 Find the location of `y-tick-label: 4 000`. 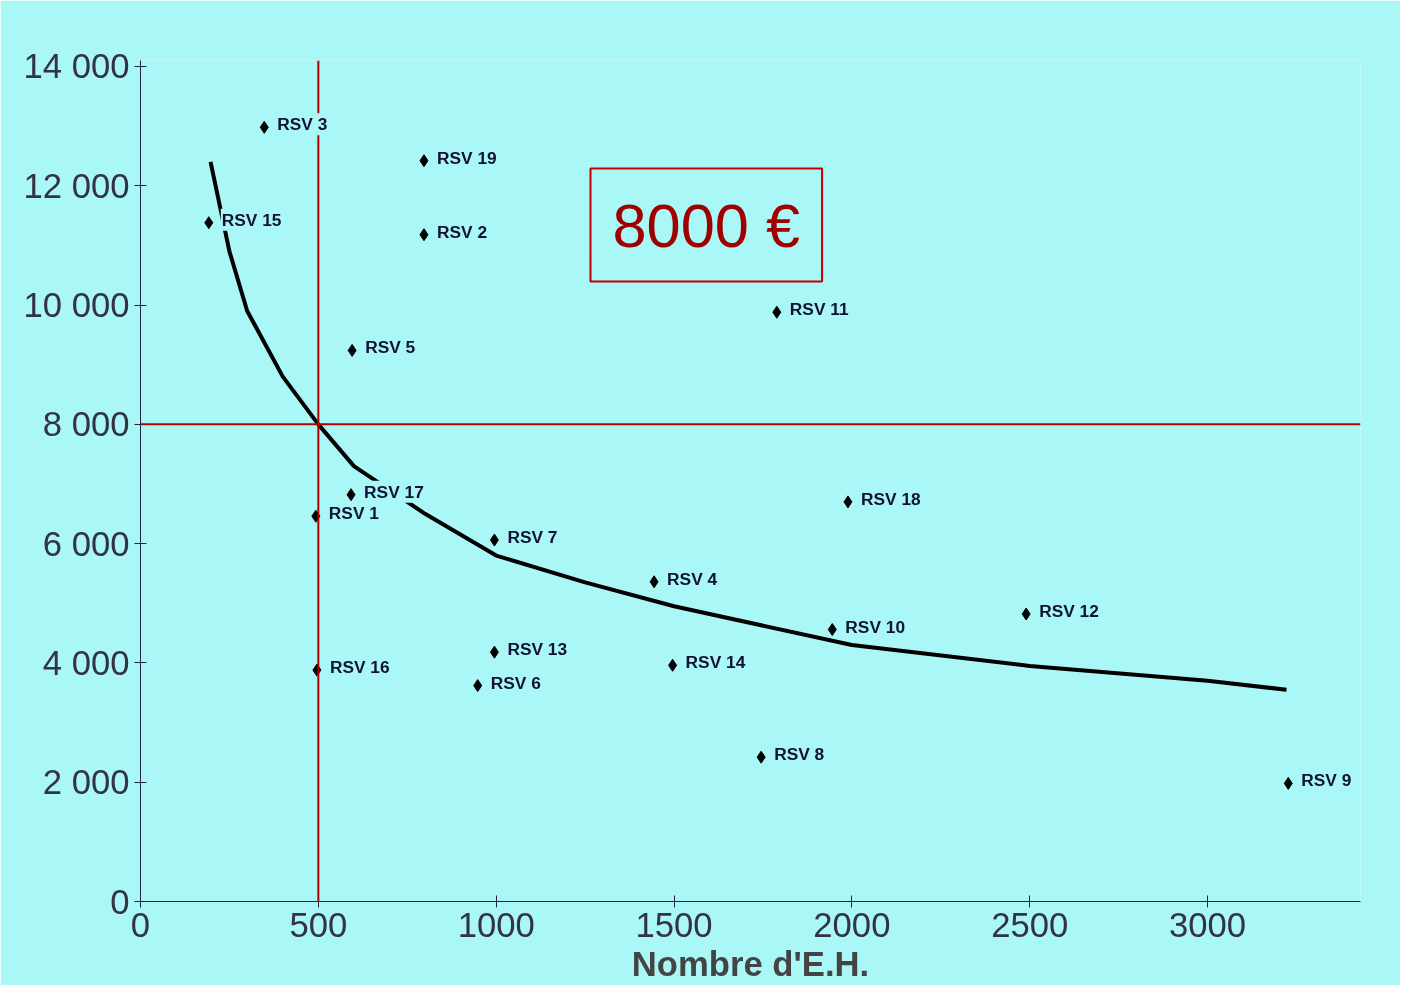

y-tick-label: 4 000 is located at coordinates (86, 662).